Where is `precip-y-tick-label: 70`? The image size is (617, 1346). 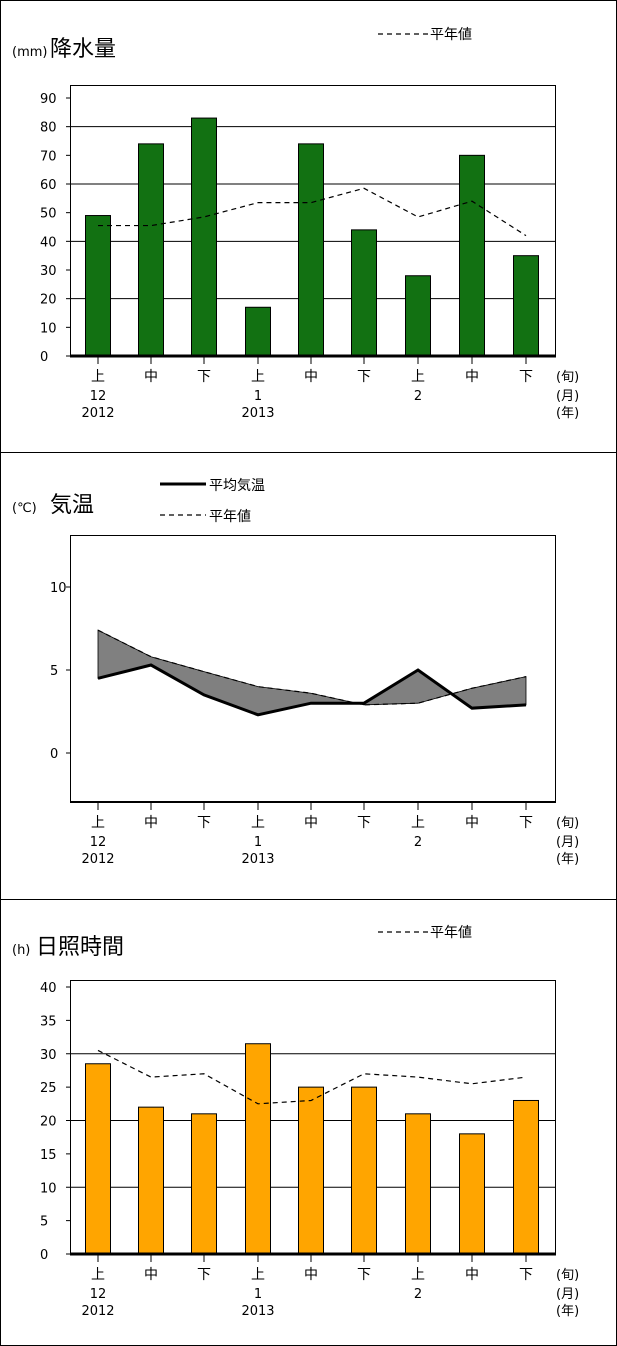 precip-y-tick-label: 70 is located at coordinates (48, 156).